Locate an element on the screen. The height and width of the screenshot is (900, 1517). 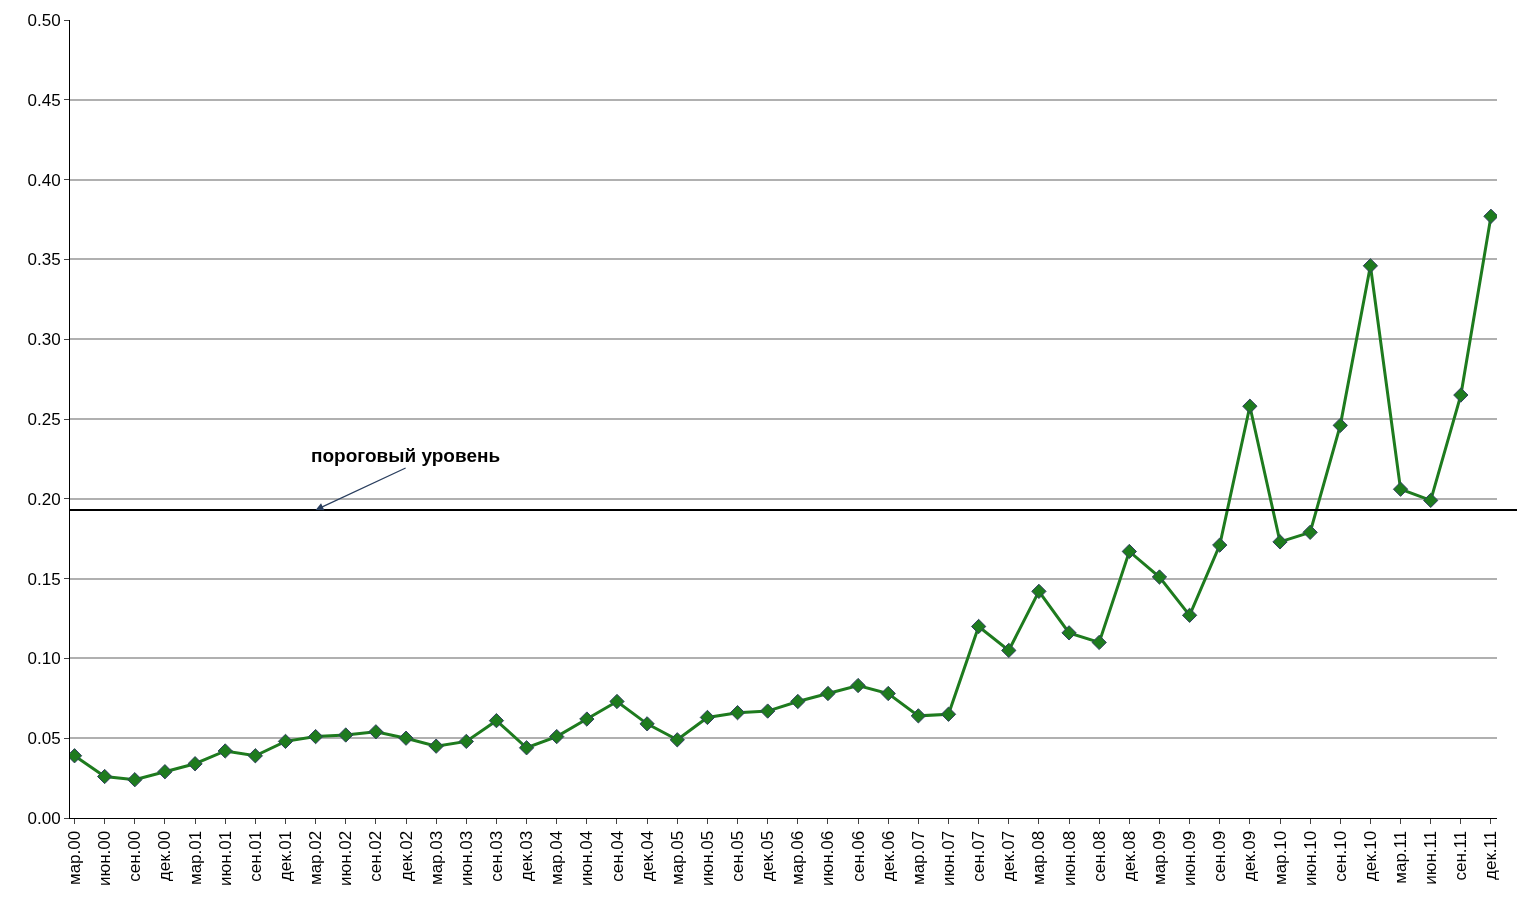
x-tick-label: июн.10 is located at coordinates (1310, 858).